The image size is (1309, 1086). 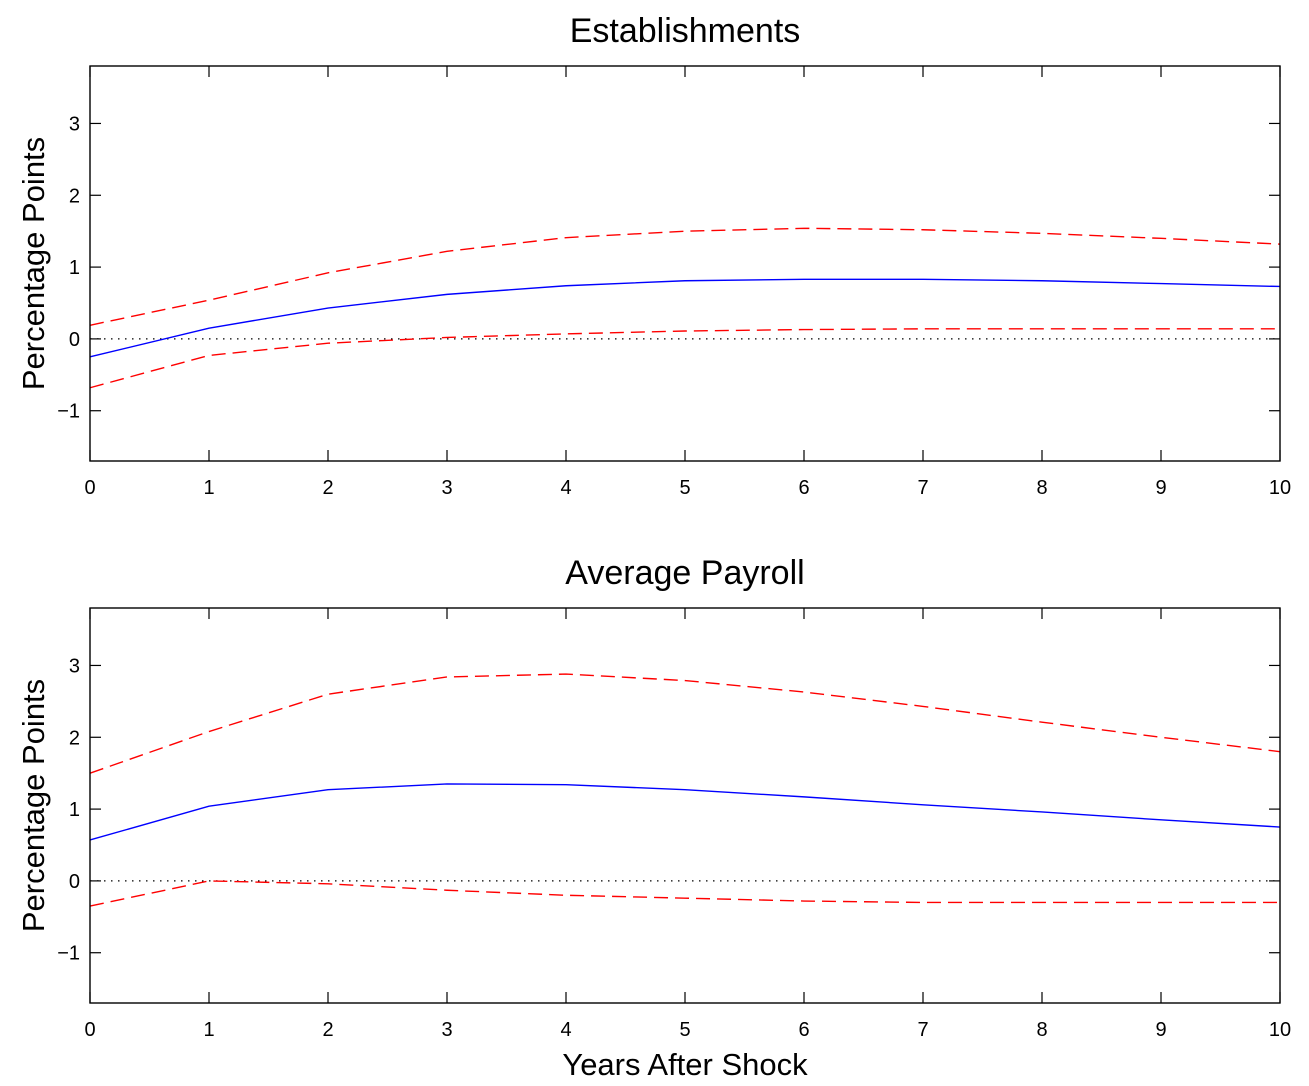 I want to click on chart-title: Average Payroll, so click(x=684, y=573).